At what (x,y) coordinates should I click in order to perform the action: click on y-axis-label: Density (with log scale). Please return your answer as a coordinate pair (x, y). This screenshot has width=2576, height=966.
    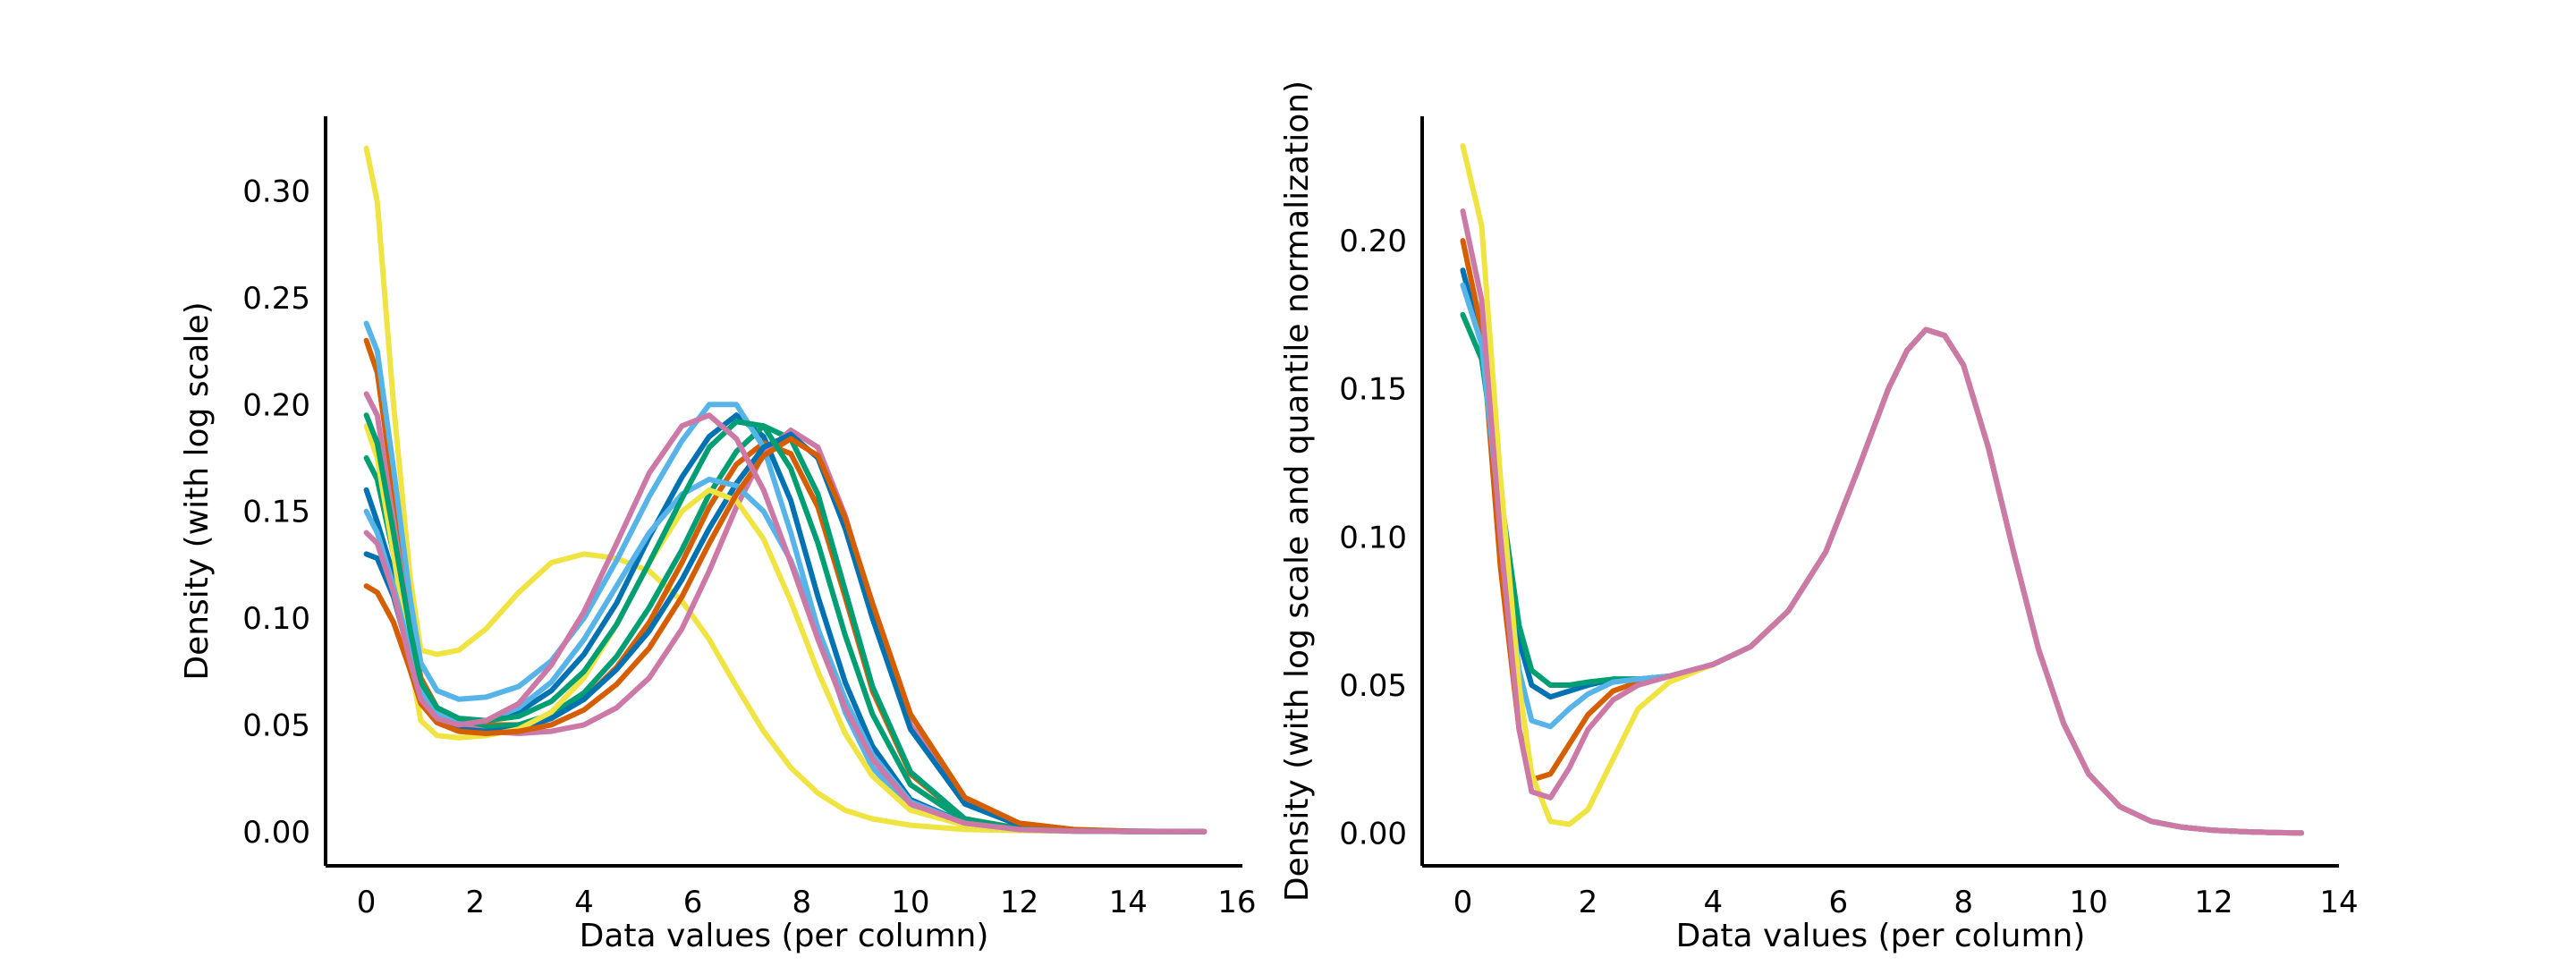
    Looking at the image, I should click on (197, 490).